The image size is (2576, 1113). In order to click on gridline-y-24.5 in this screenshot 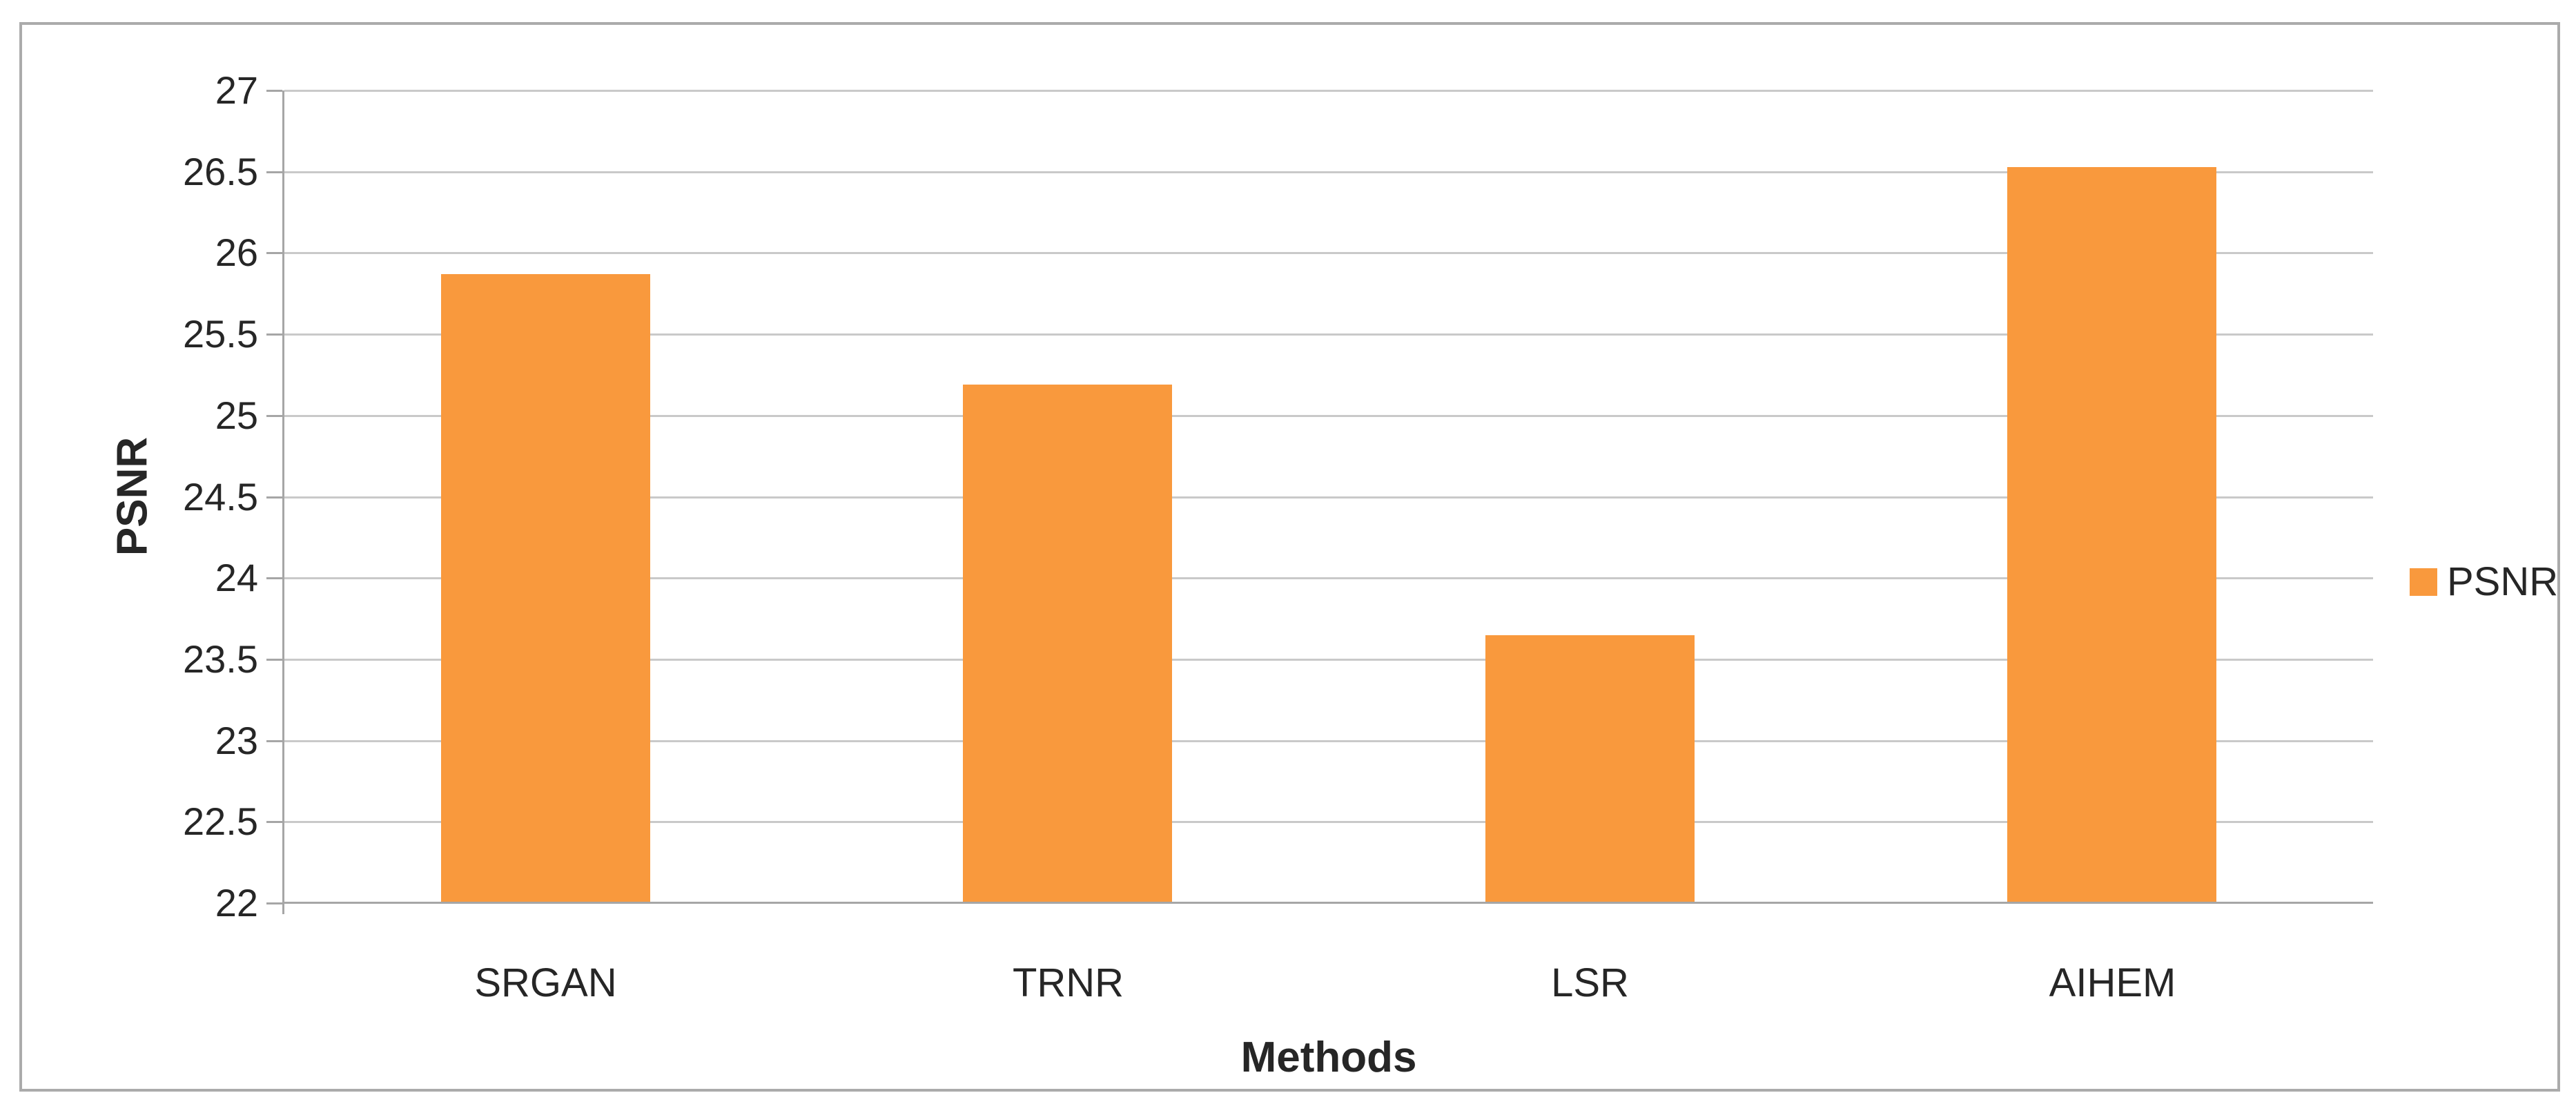, I will do `click(1328, 497)`.